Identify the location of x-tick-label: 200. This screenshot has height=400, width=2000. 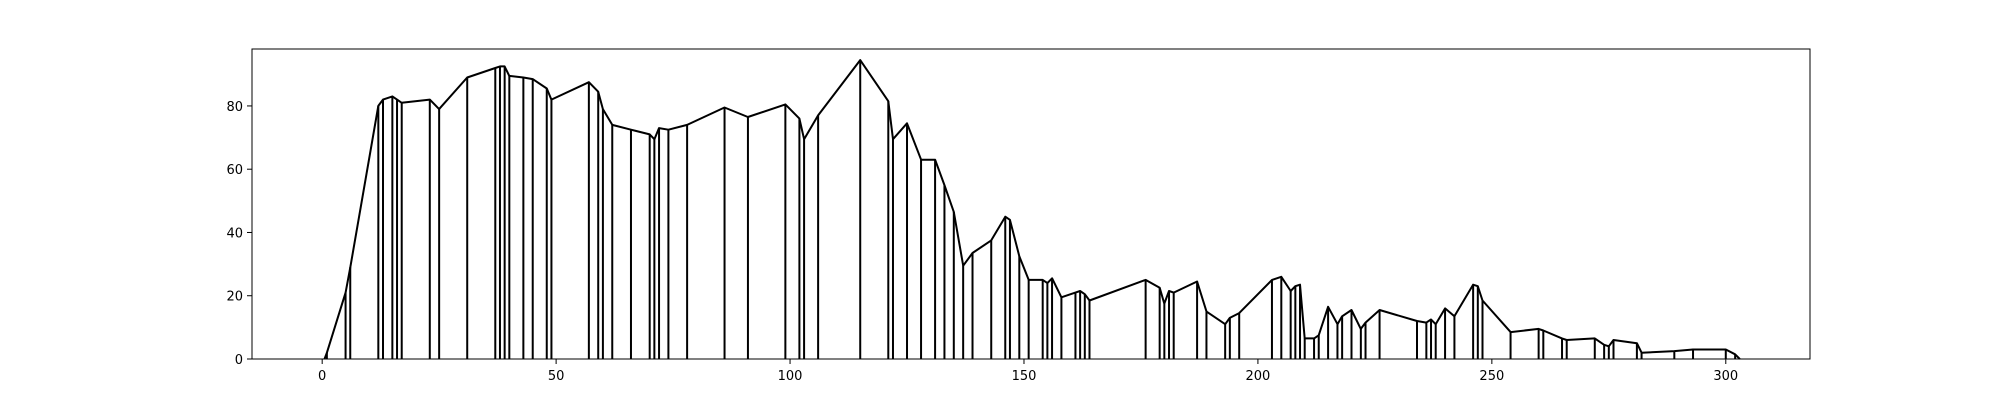
(1258, 376).